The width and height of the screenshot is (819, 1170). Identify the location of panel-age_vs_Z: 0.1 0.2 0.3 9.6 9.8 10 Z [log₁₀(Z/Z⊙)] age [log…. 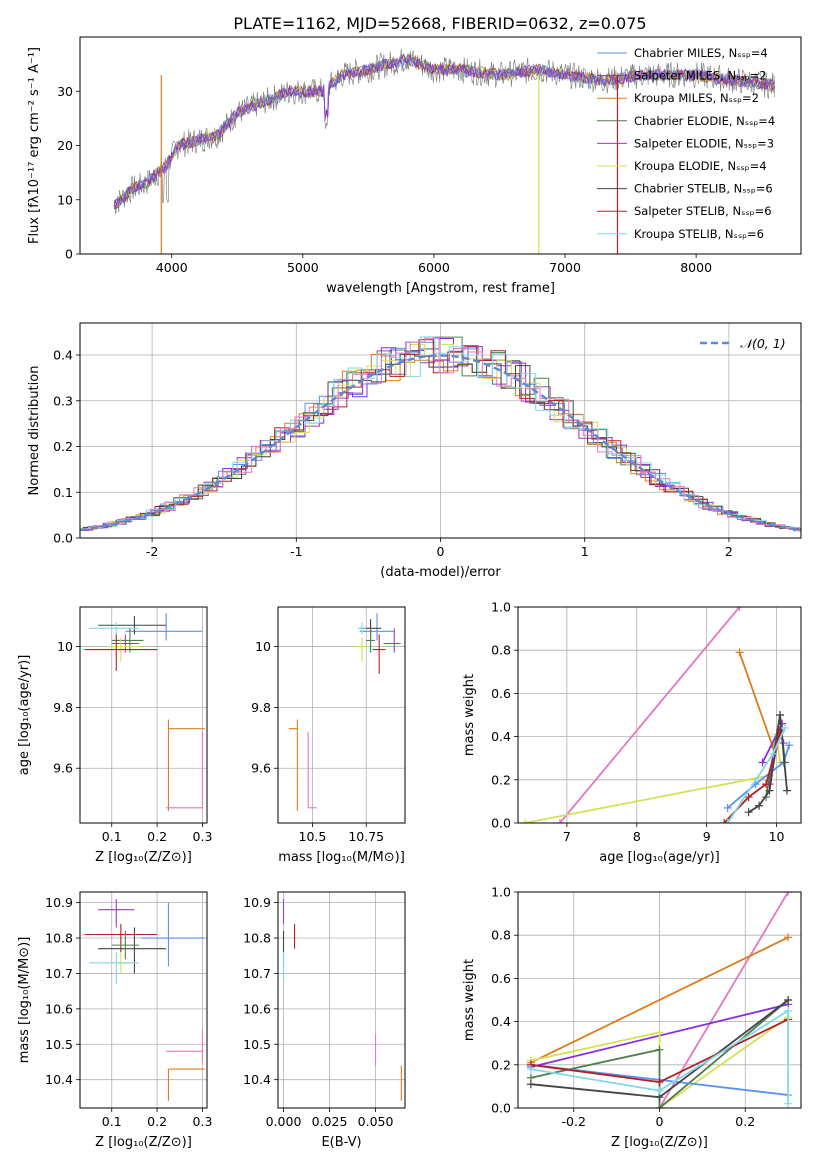
(115, 735).